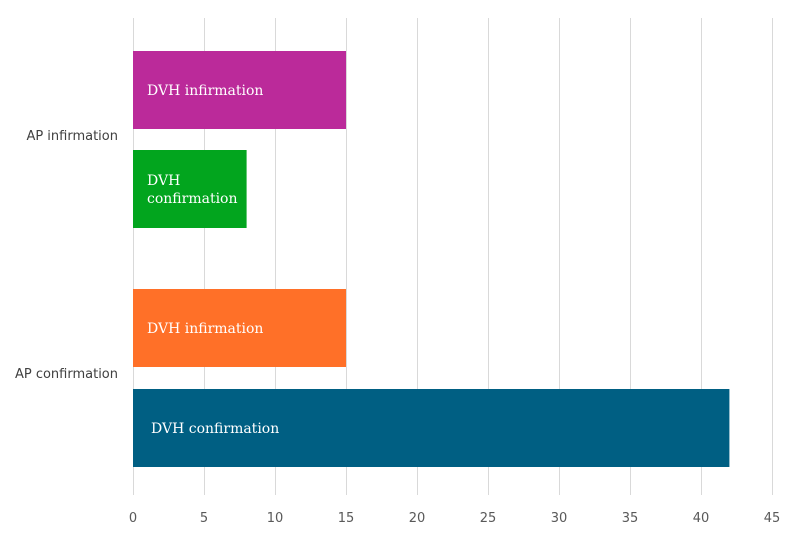  What do you see at coordinates (772, 518) in the screenshot?
I see `x-tick-label: 45` at bounding box center [772, 518].